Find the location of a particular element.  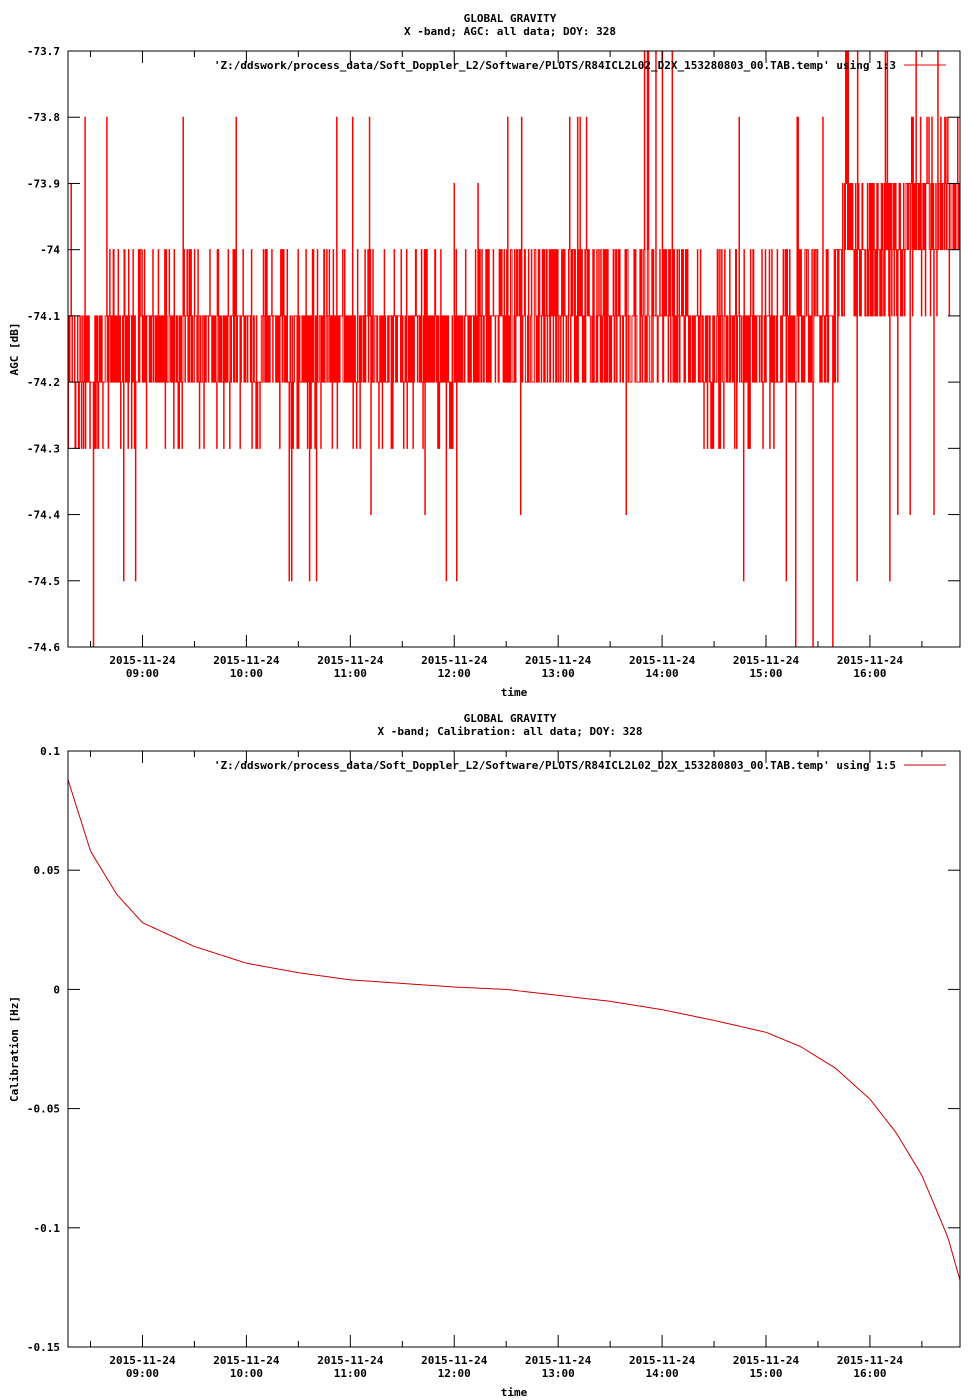

y-tick-label: -74.6 is located at coordinates (43, 647).